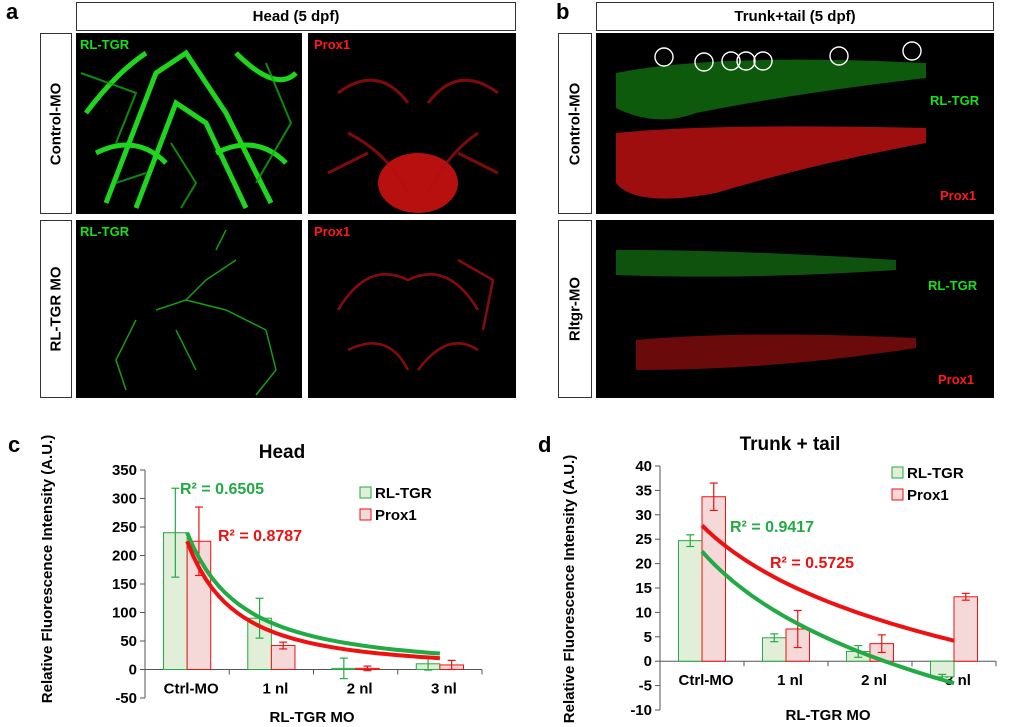 This screenshot has height=727, width=1027. Describe the element at coordinates (124, 470) in the screenshot. I see `y-tick-label: 350` at that location.